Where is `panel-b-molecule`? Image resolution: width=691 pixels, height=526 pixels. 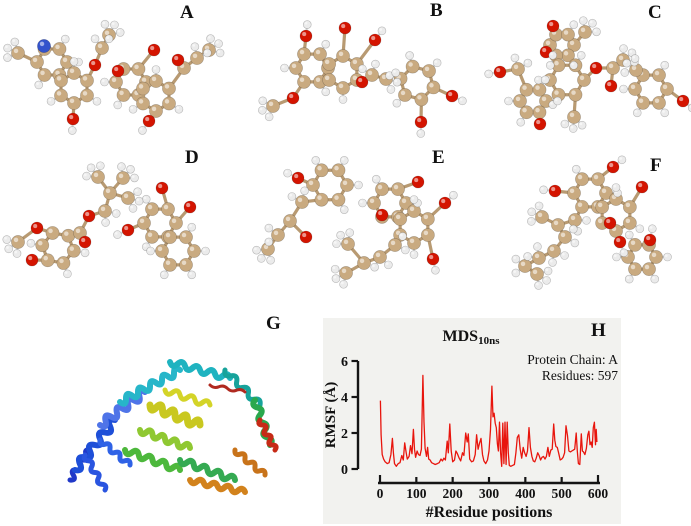
panel-b-molecule is located at coordinates (357, 75).